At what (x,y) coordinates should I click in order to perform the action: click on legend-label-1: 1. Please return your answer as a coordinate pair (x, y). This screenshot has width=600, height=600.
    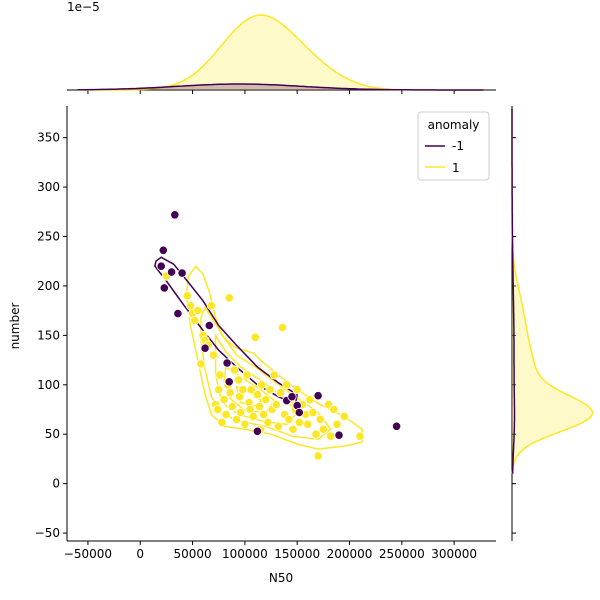
    Looking at the image, I should click on (456, 168).